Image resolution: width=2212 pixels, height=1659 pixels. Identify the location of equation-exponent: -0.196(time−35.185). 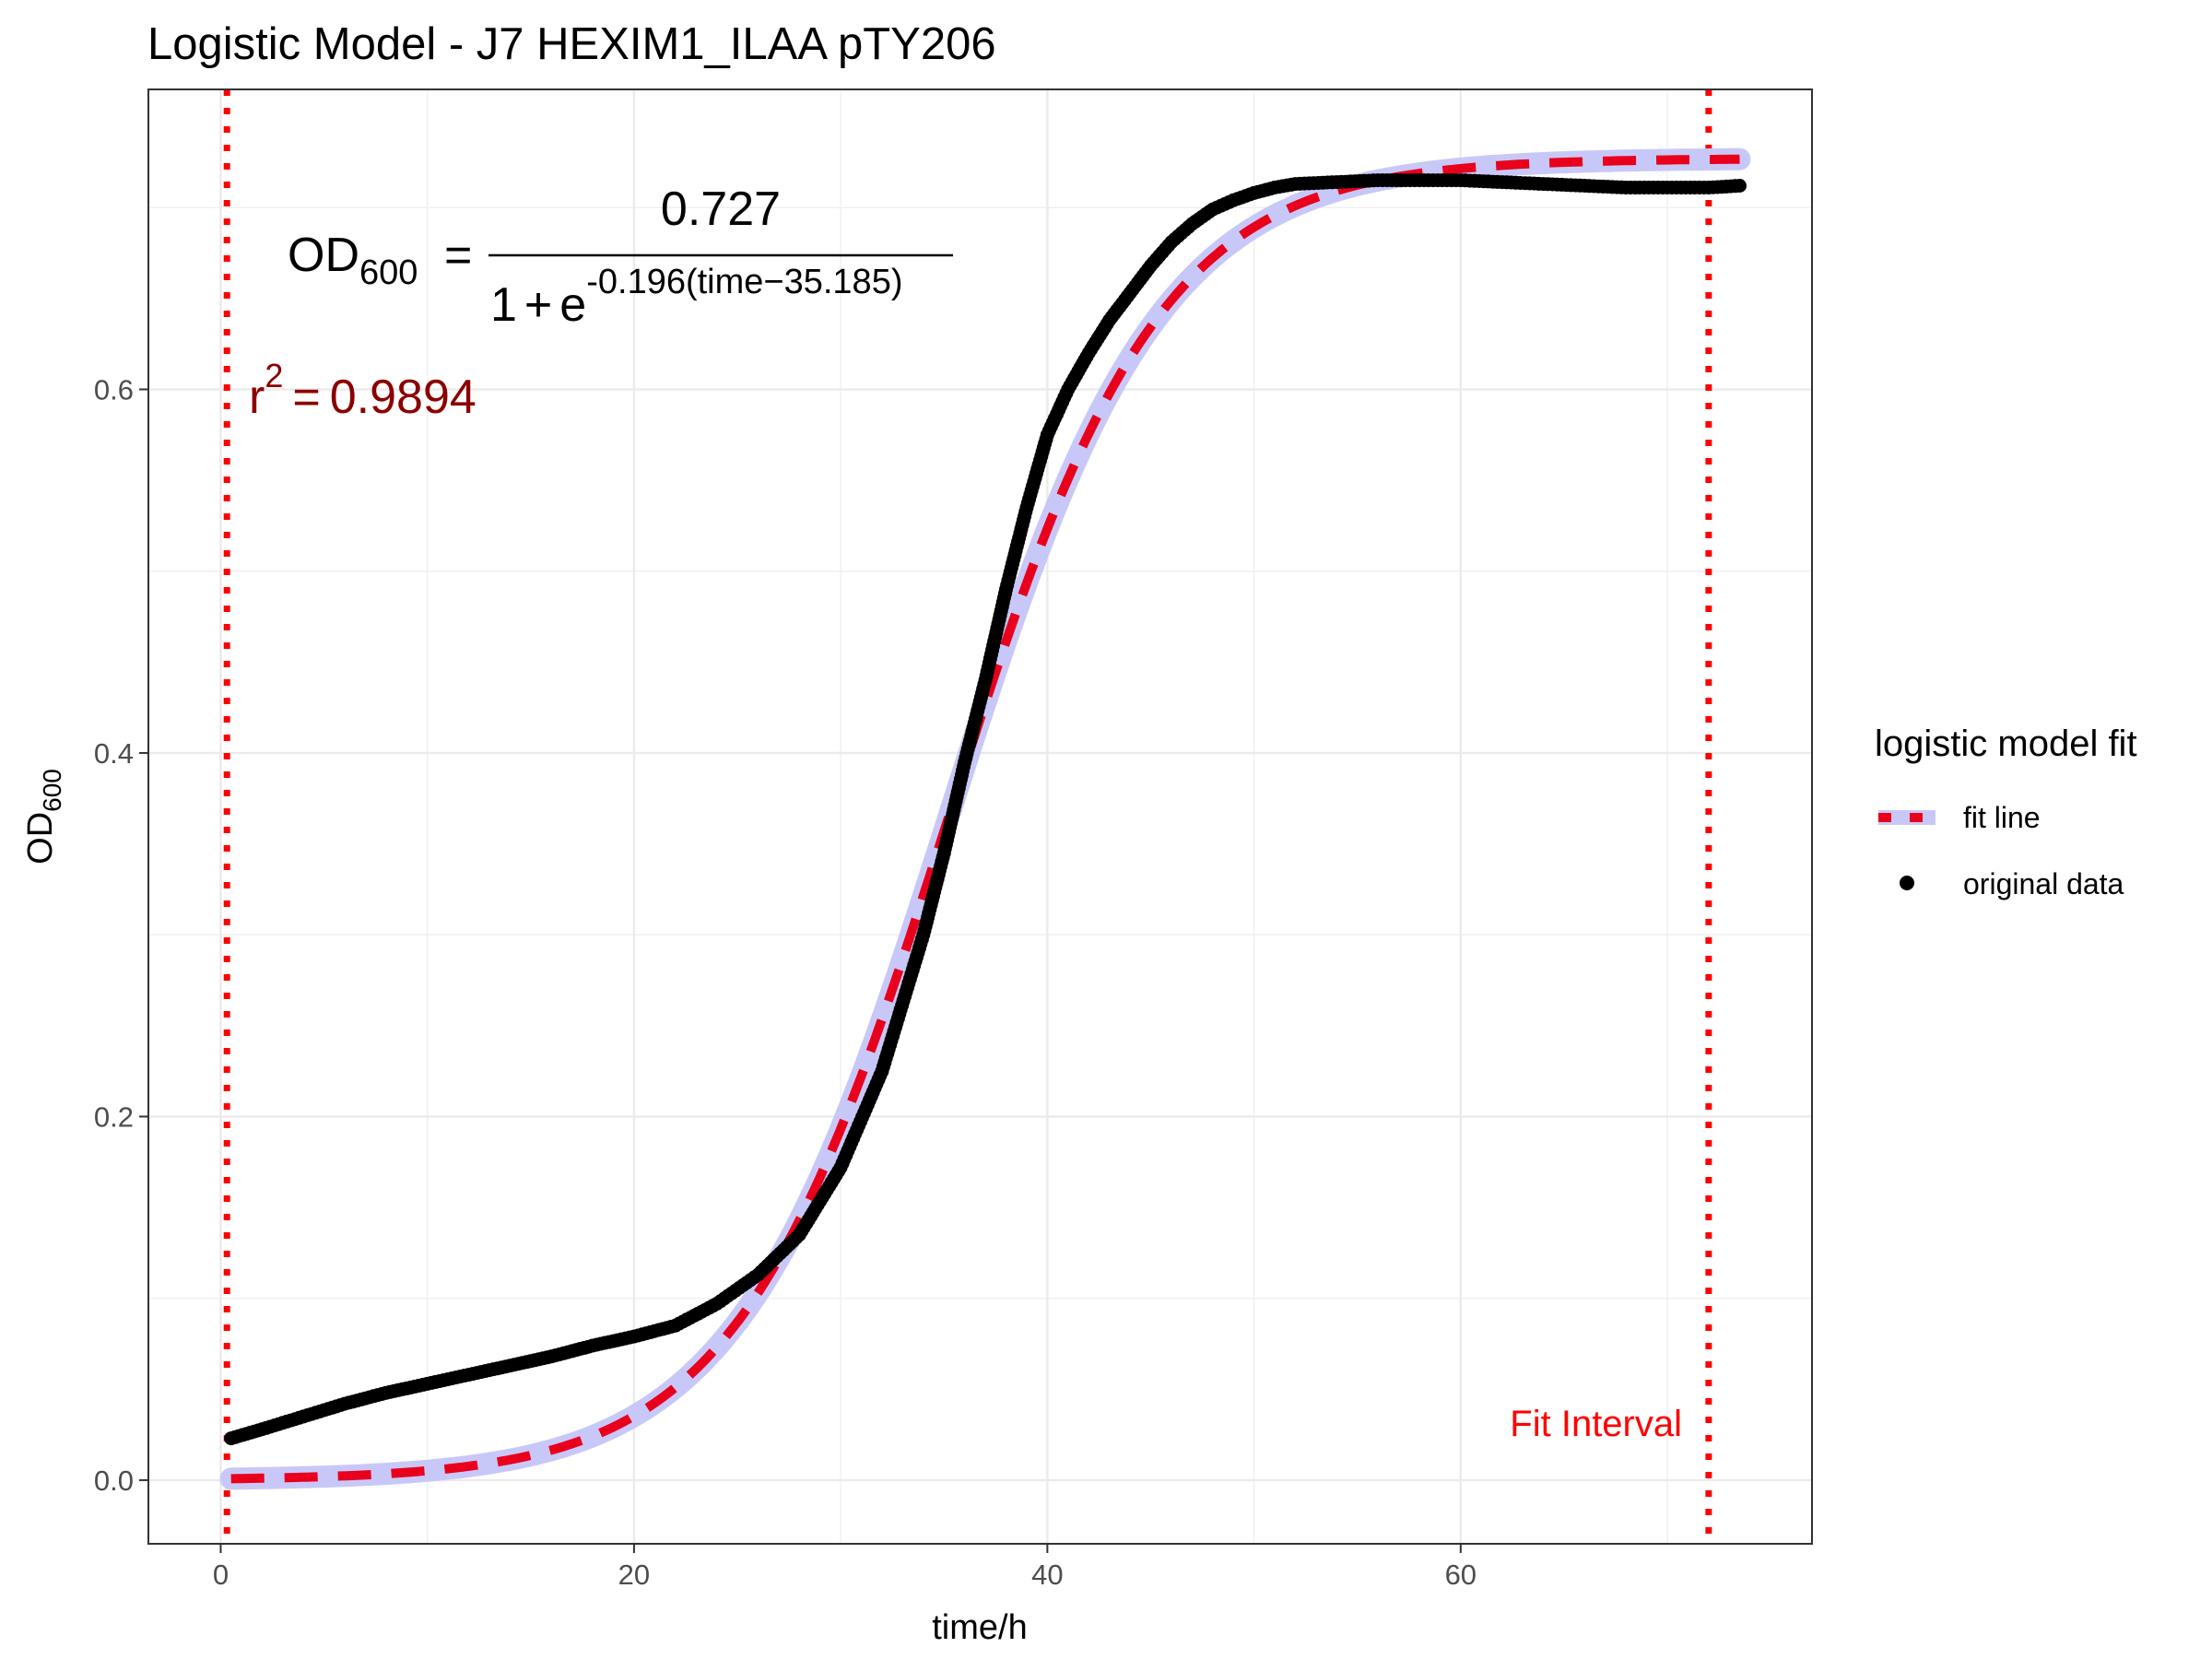
(744, 282).